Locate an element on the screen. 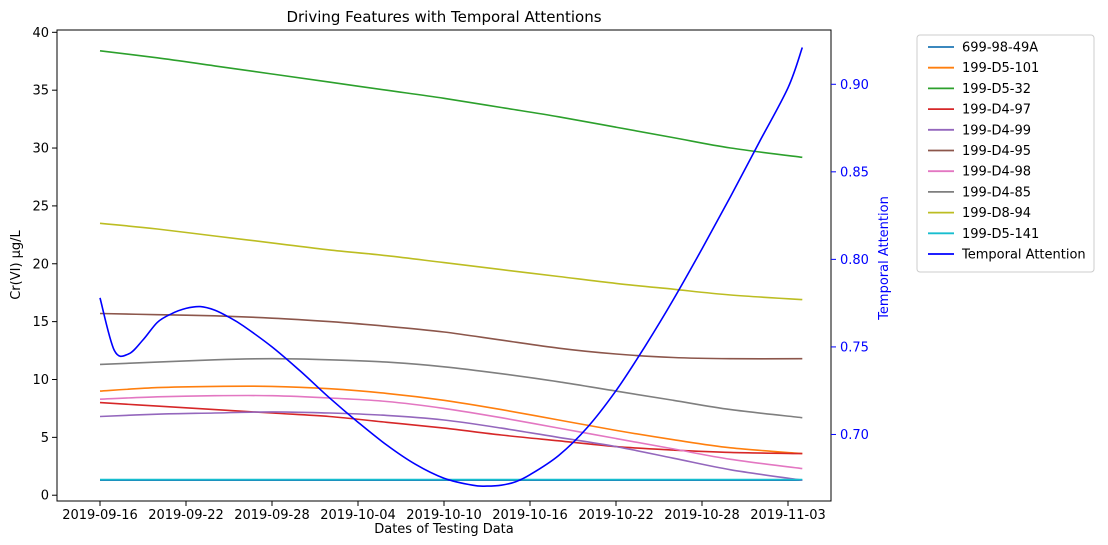 The height and width of the screenshot is (545, 1108). legend-label: Temporal Attention is located at coordinates (1023, 255).